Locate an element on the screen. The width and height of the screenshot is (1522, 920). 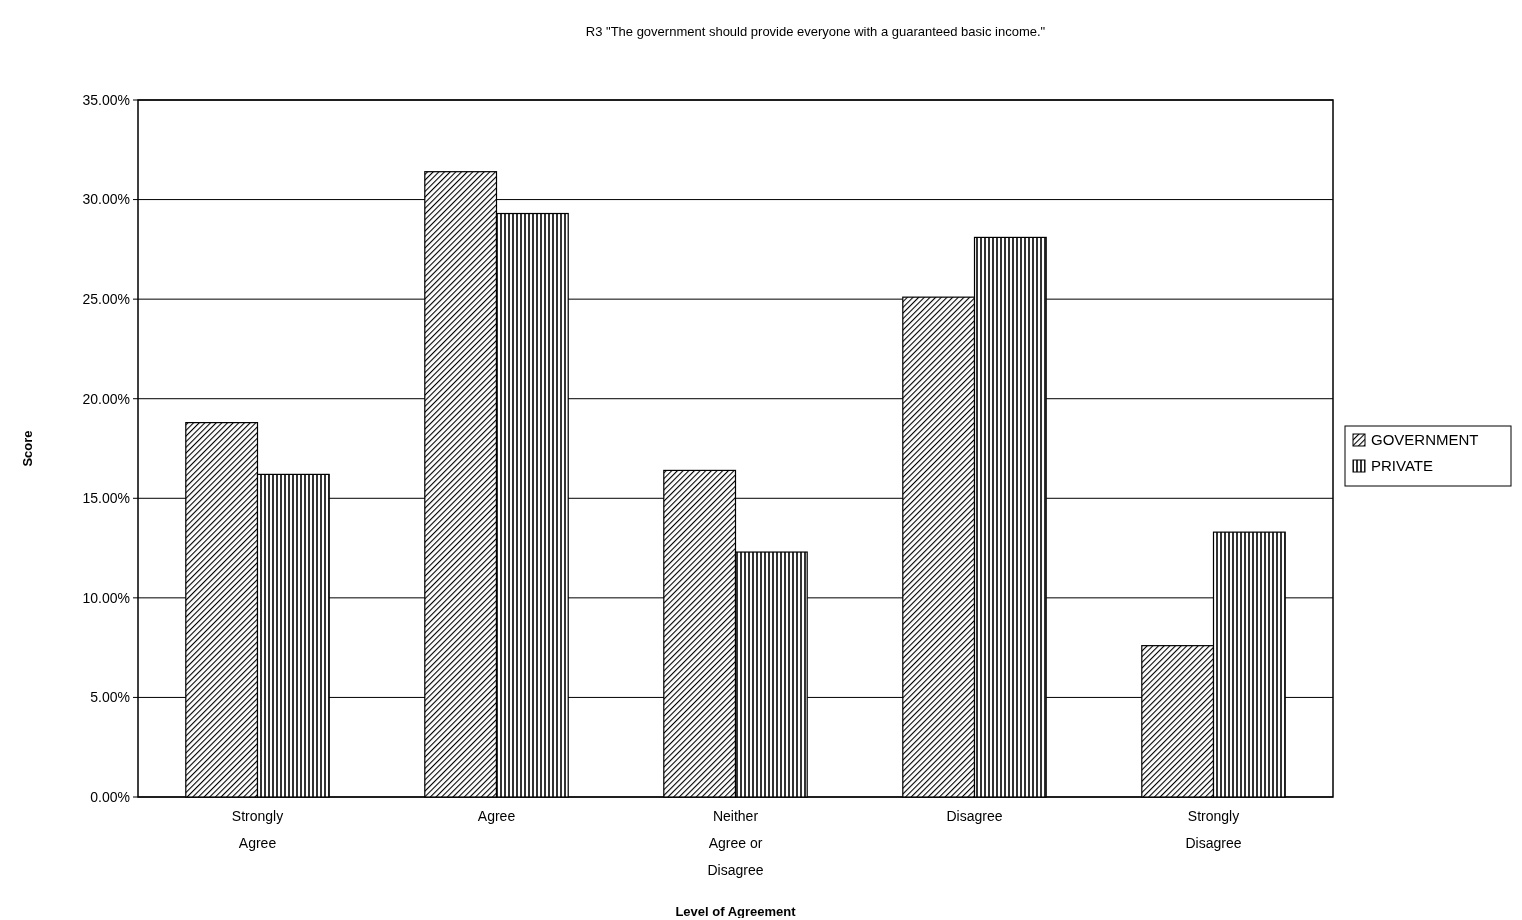
y-axis-title: Score is located at coordinates (27, 448).